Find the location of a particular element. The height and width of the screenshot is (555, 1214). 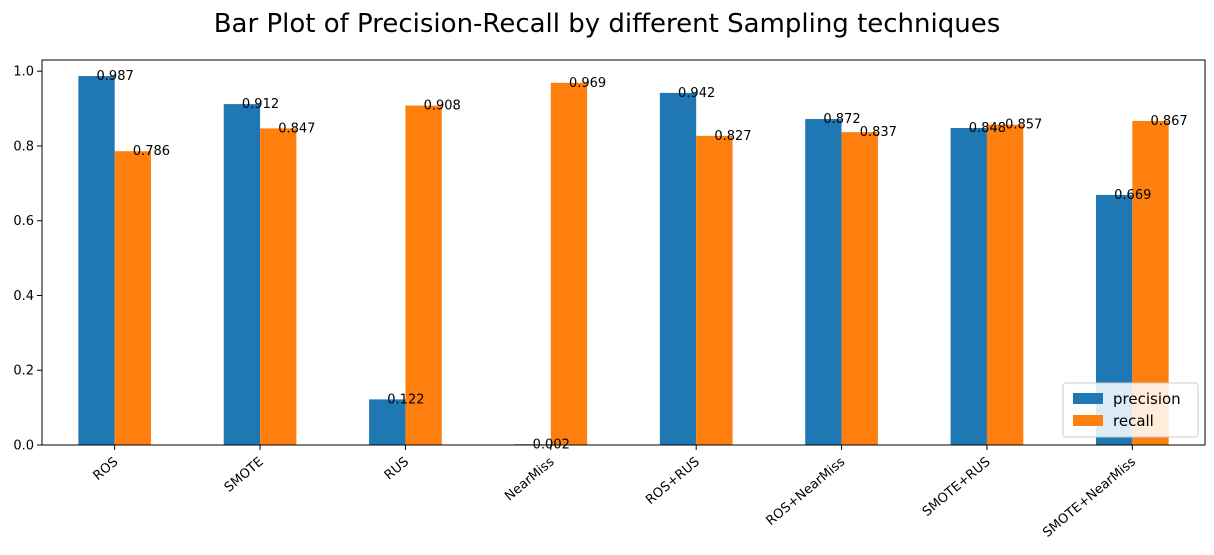

x-tick-label-7: SMOTE+NearMiss is located at coordinates (1089, 497).